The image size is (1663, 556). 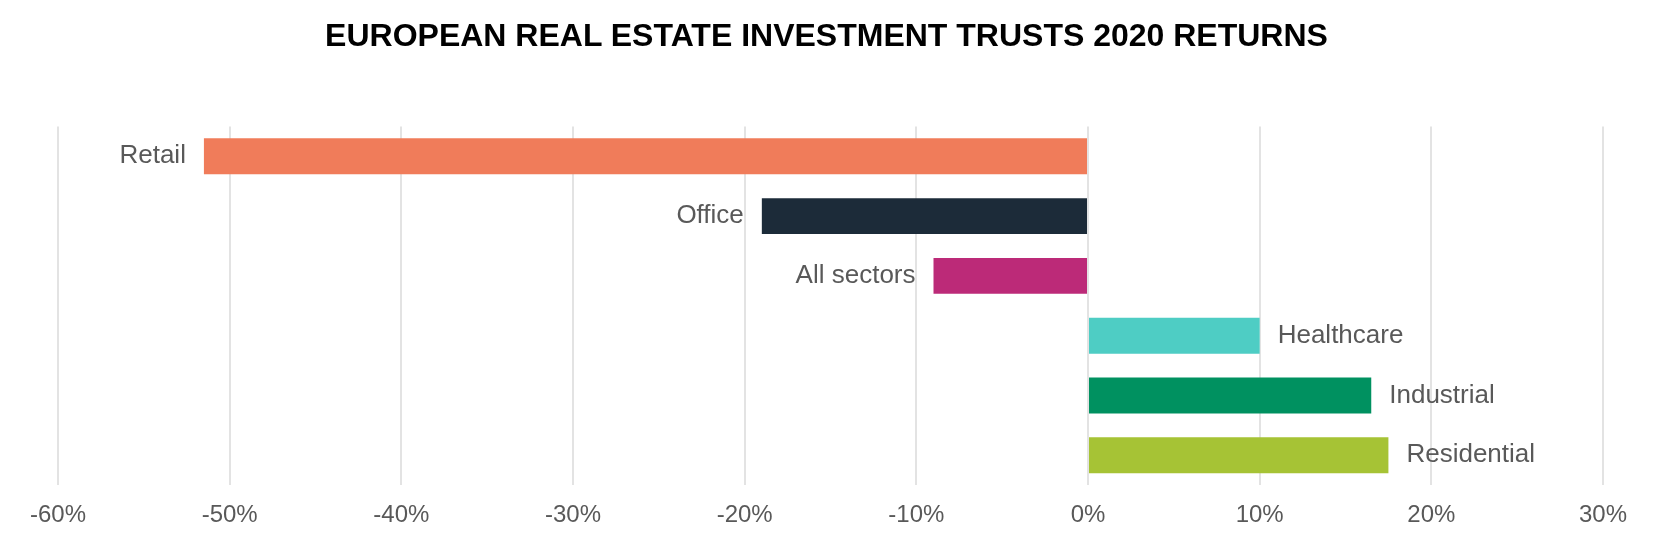 What do you see at coordinates (1259, 514) in the screenshot?
I see `x-tick-label: 10%` at bounding box center [1259, 514].